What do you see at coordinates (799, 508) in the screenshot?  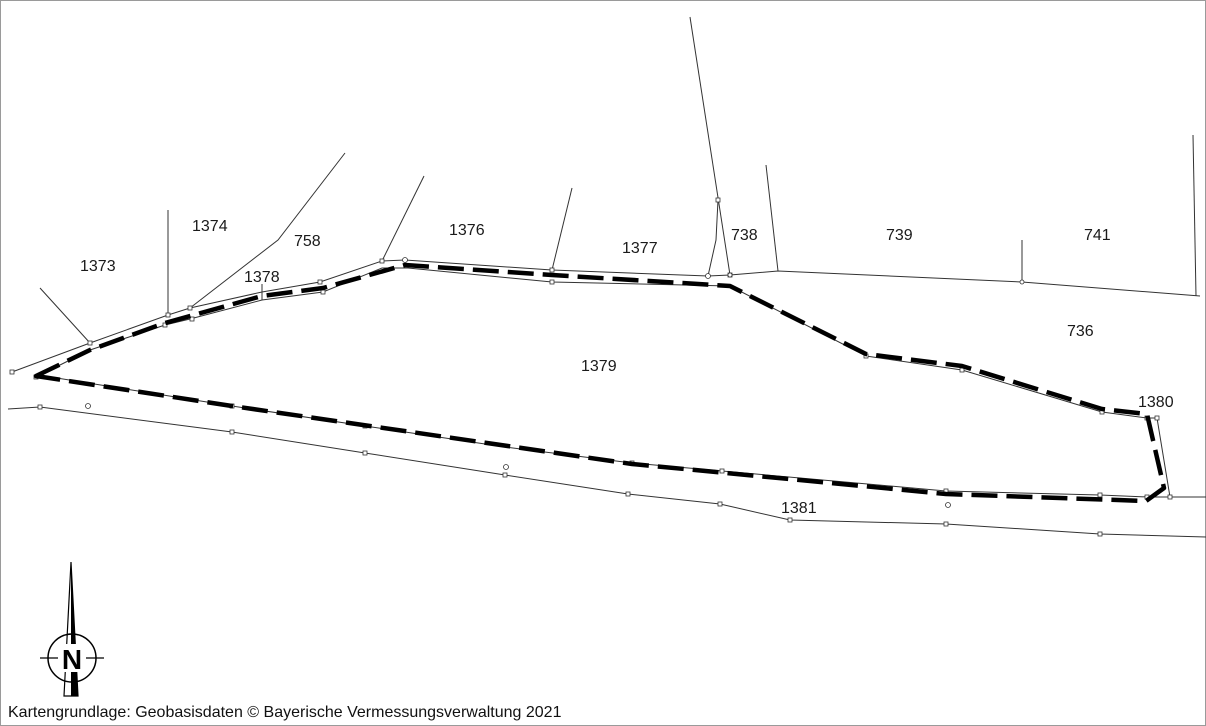 I see `parcel-label-1381: 1381` at bounding box center [799, 508].